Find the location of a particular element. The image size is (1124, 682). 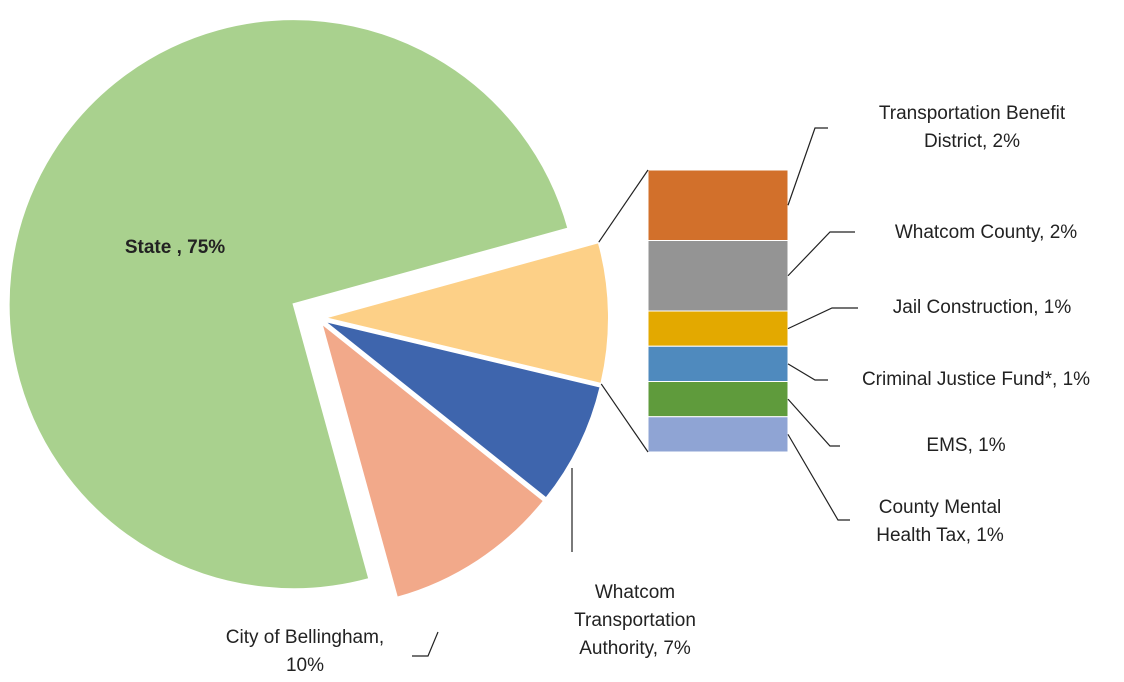

data-label: Transportation Benefit District, 2% is located at coordinates (972, 127).